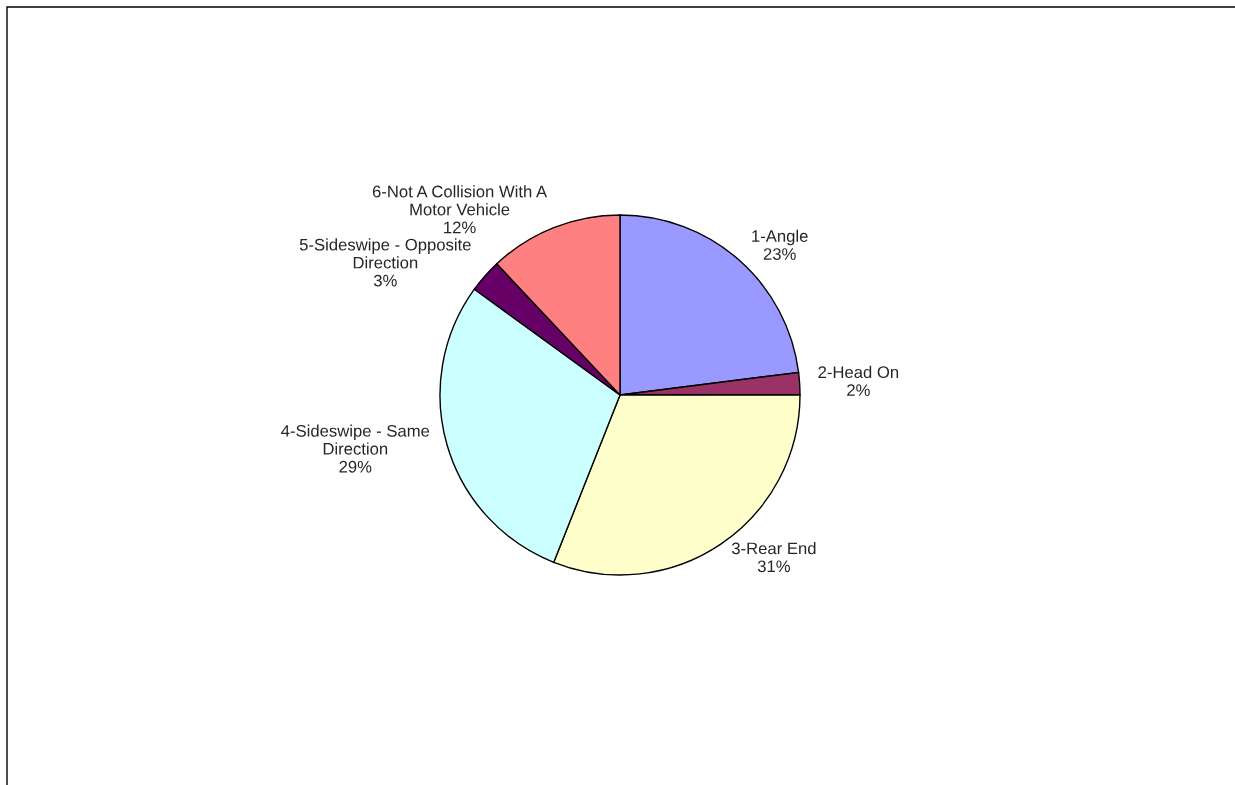 The height and width of the screenshot is (785, 1235). Describe the element at coordinates (460, 200) in the screenshot. I see `slice-label: 6-Not A Collision With A Motor Vehicle` at that location.